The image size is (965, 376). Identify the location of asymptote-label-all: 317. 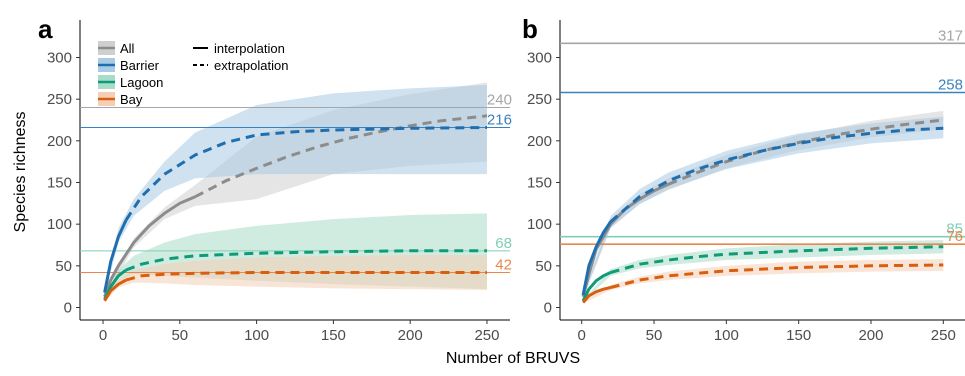
(950, 35).